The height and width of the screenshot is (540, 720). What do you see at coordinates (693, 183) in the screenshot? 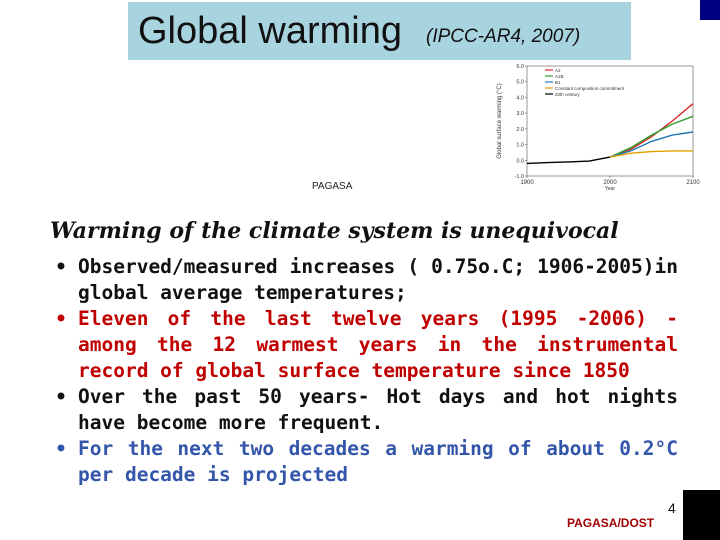
I see `x-tick-label: 2100` at bounding box center [693, 183].